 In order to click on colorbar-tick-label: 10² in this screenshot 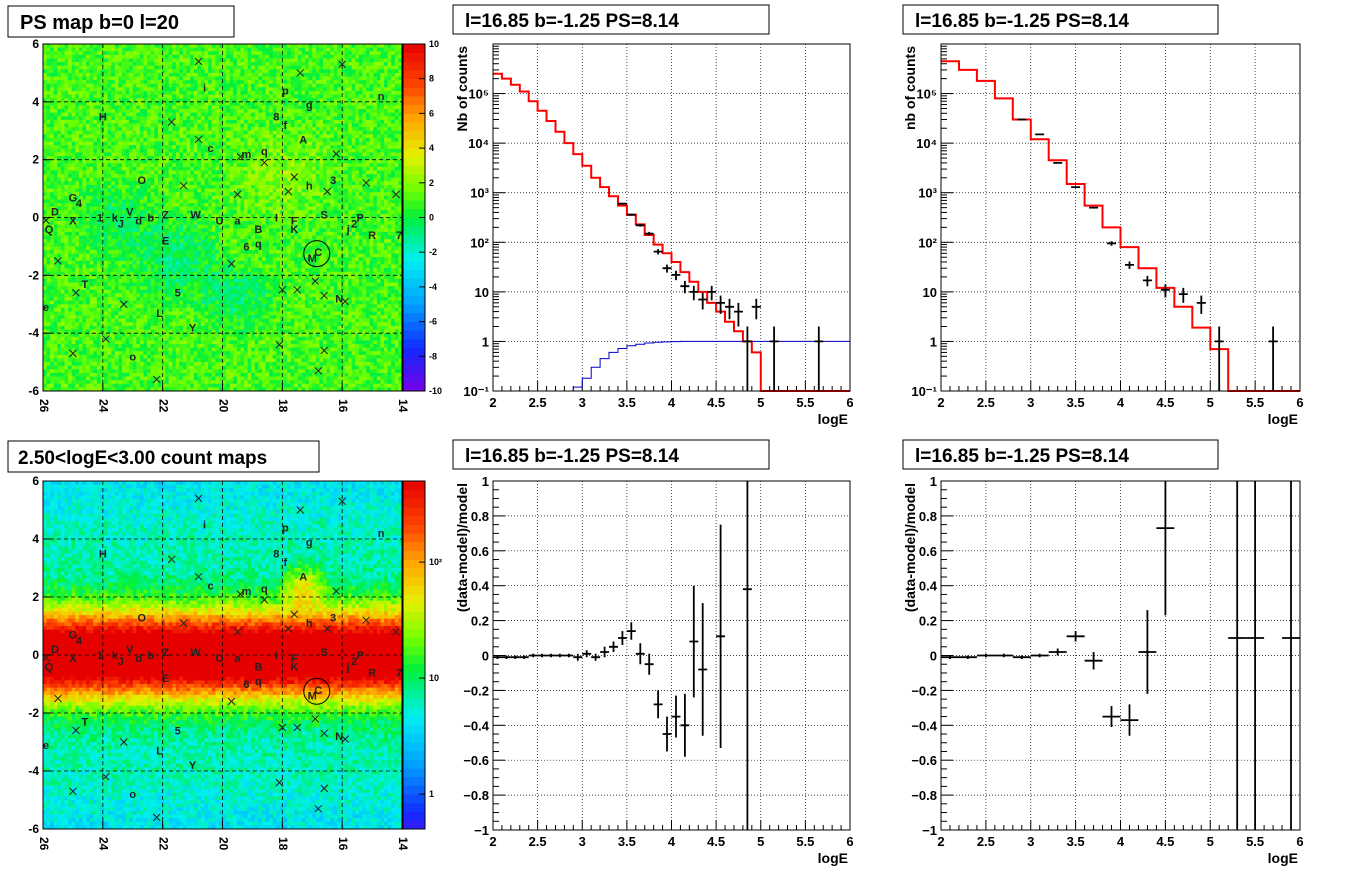, I will do `click(435, 562)`.